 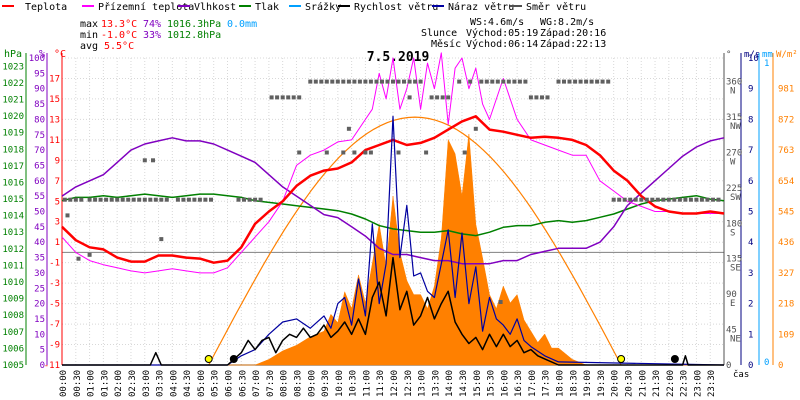 I want to click on sun-rise: Východ:05:19, so click(x=502, y=33).